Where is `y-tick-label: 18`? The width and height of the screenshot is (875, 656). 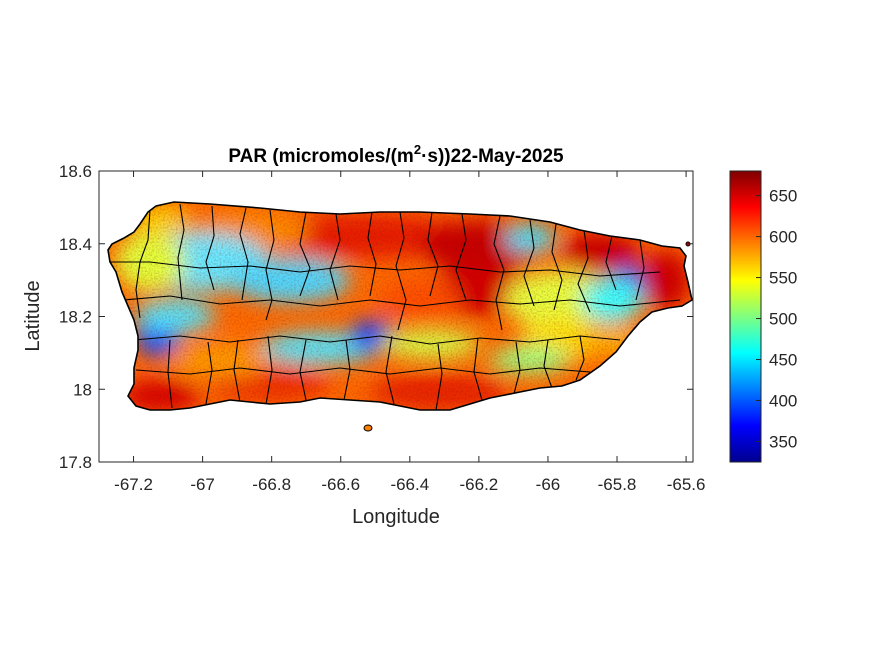 y-tick-label: 18 is located at coordinates (82, 389).